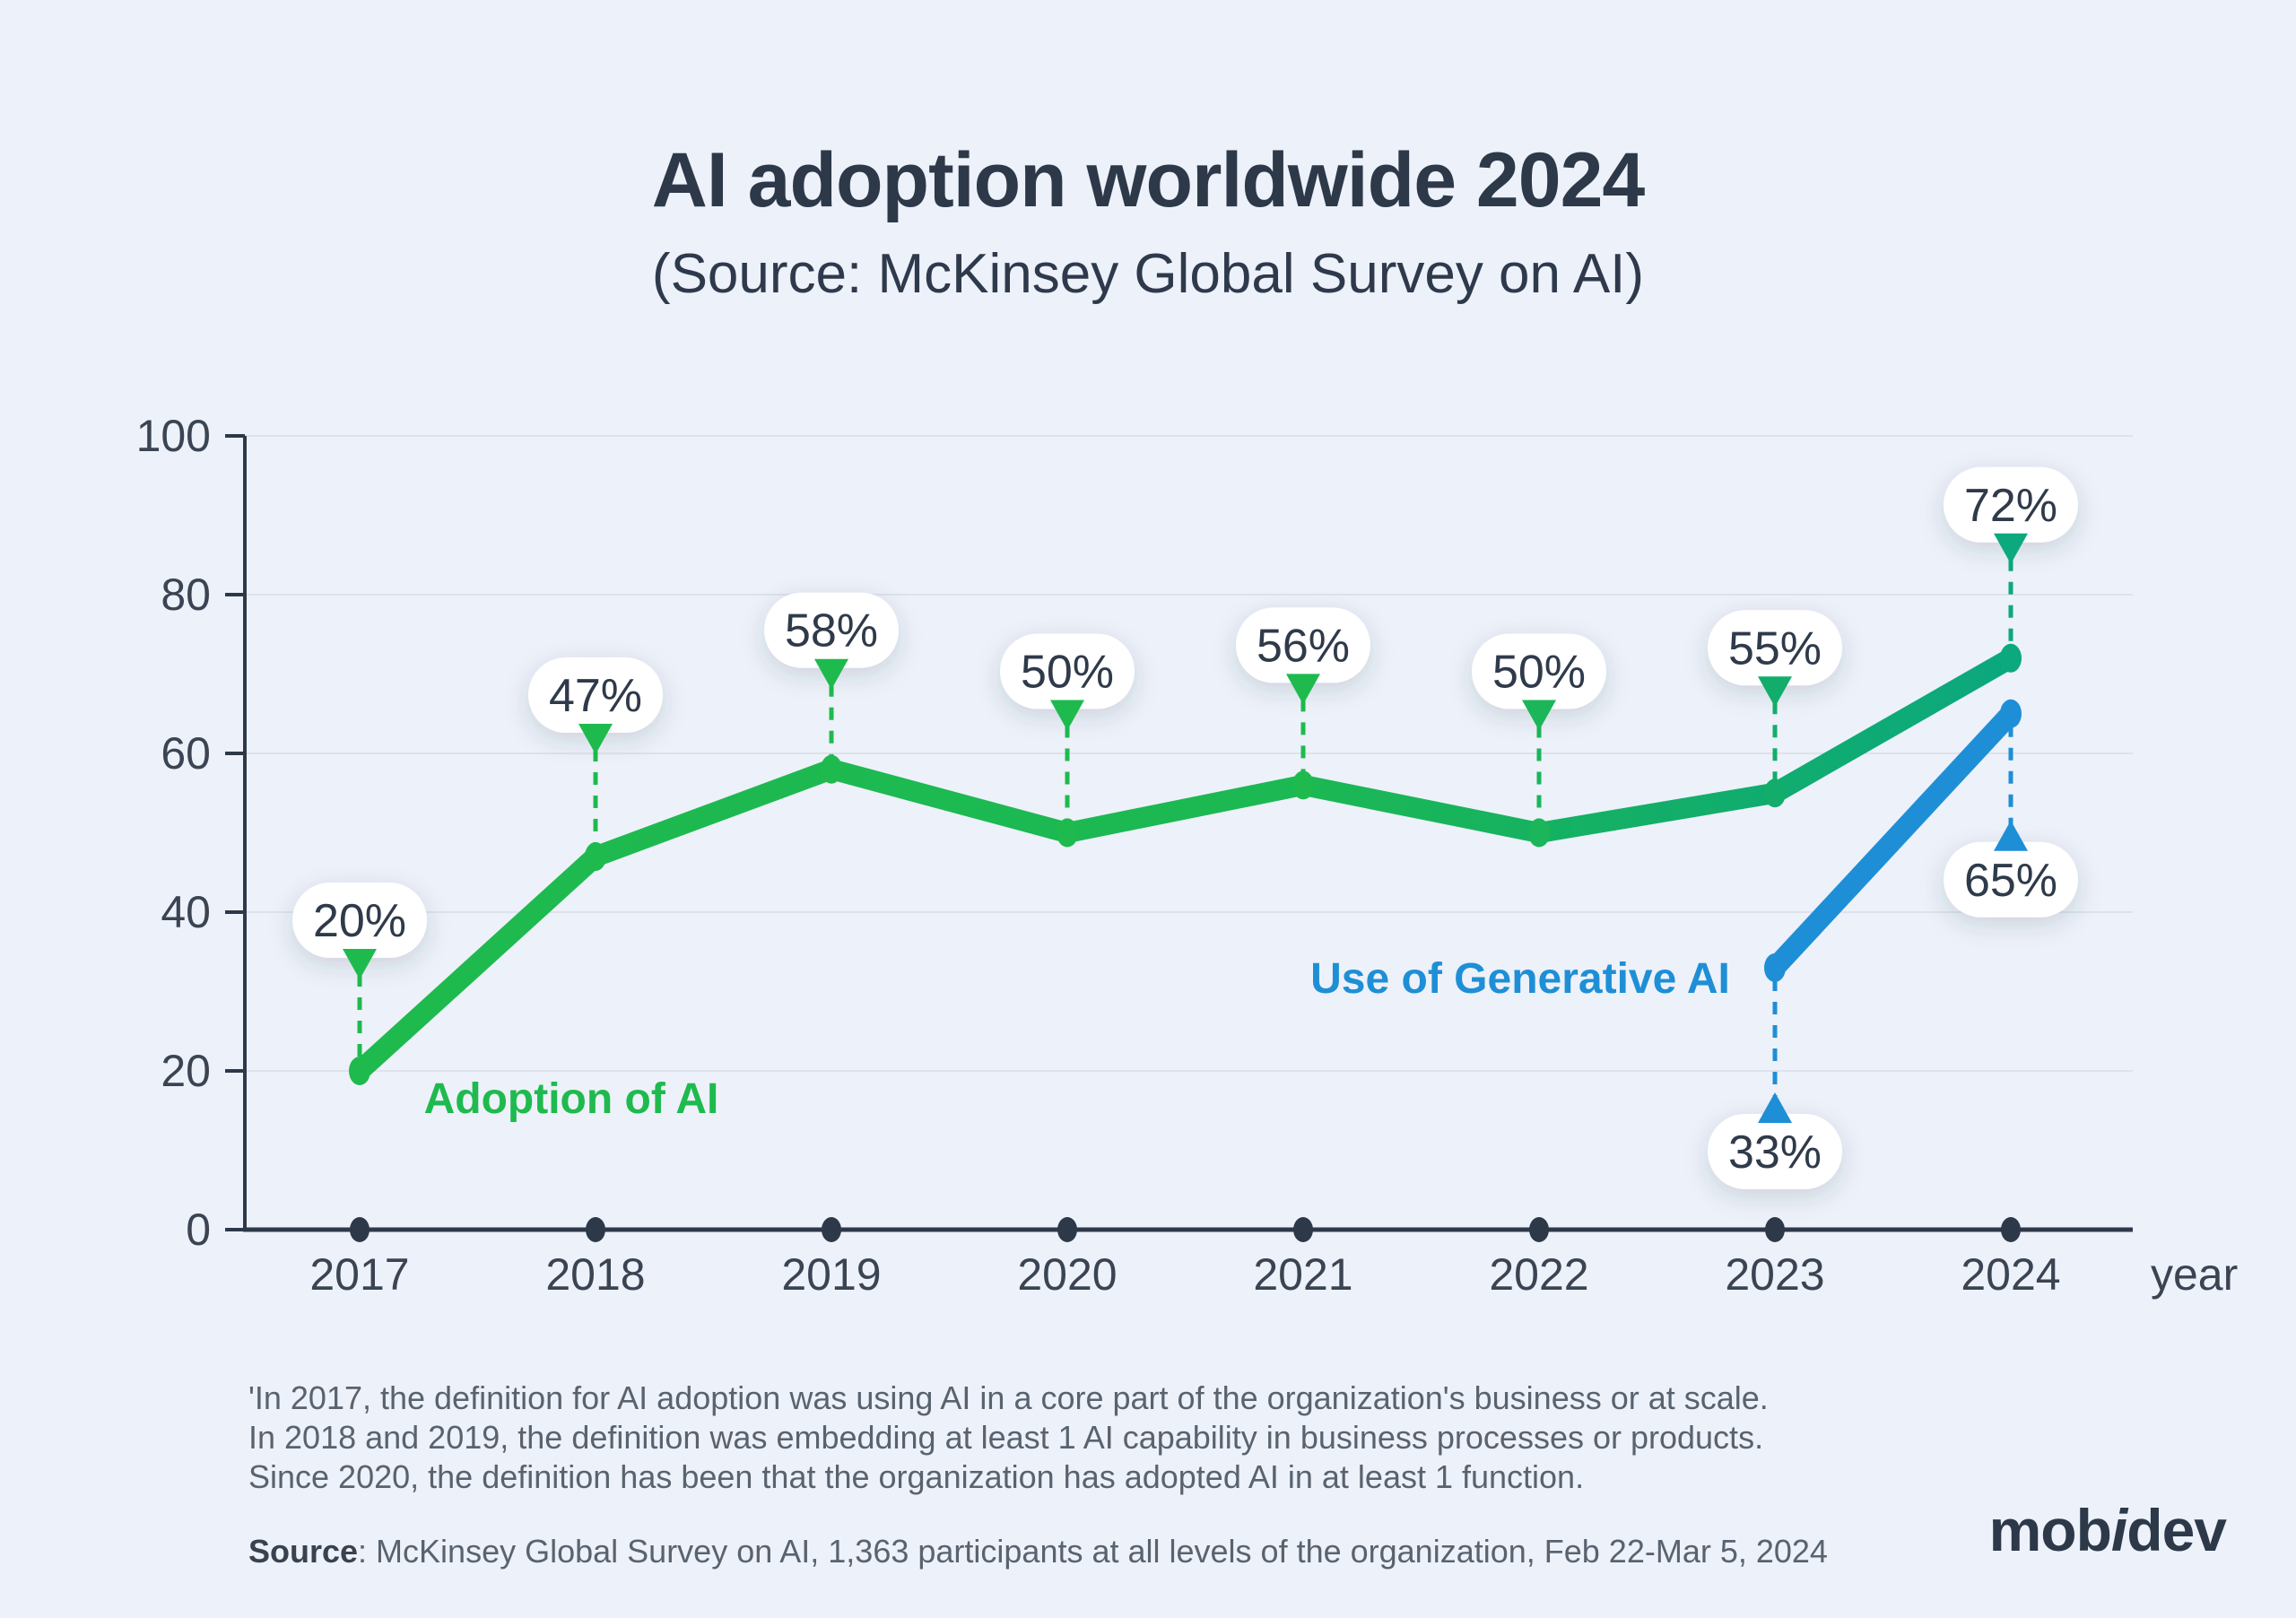 This screenshot has height=1618, width=2296. Describe the element at coordinates (1067, 1274) in the screenshot. I see `x-axis-label: 2020` at that location.